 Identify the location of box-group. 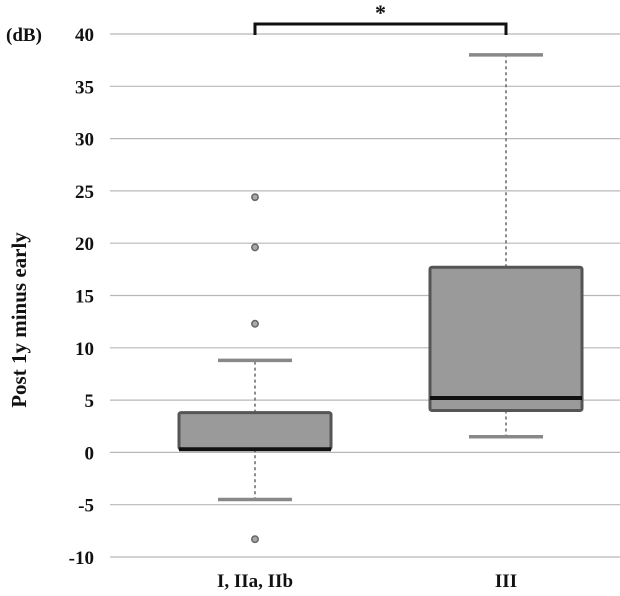
(255, 368).